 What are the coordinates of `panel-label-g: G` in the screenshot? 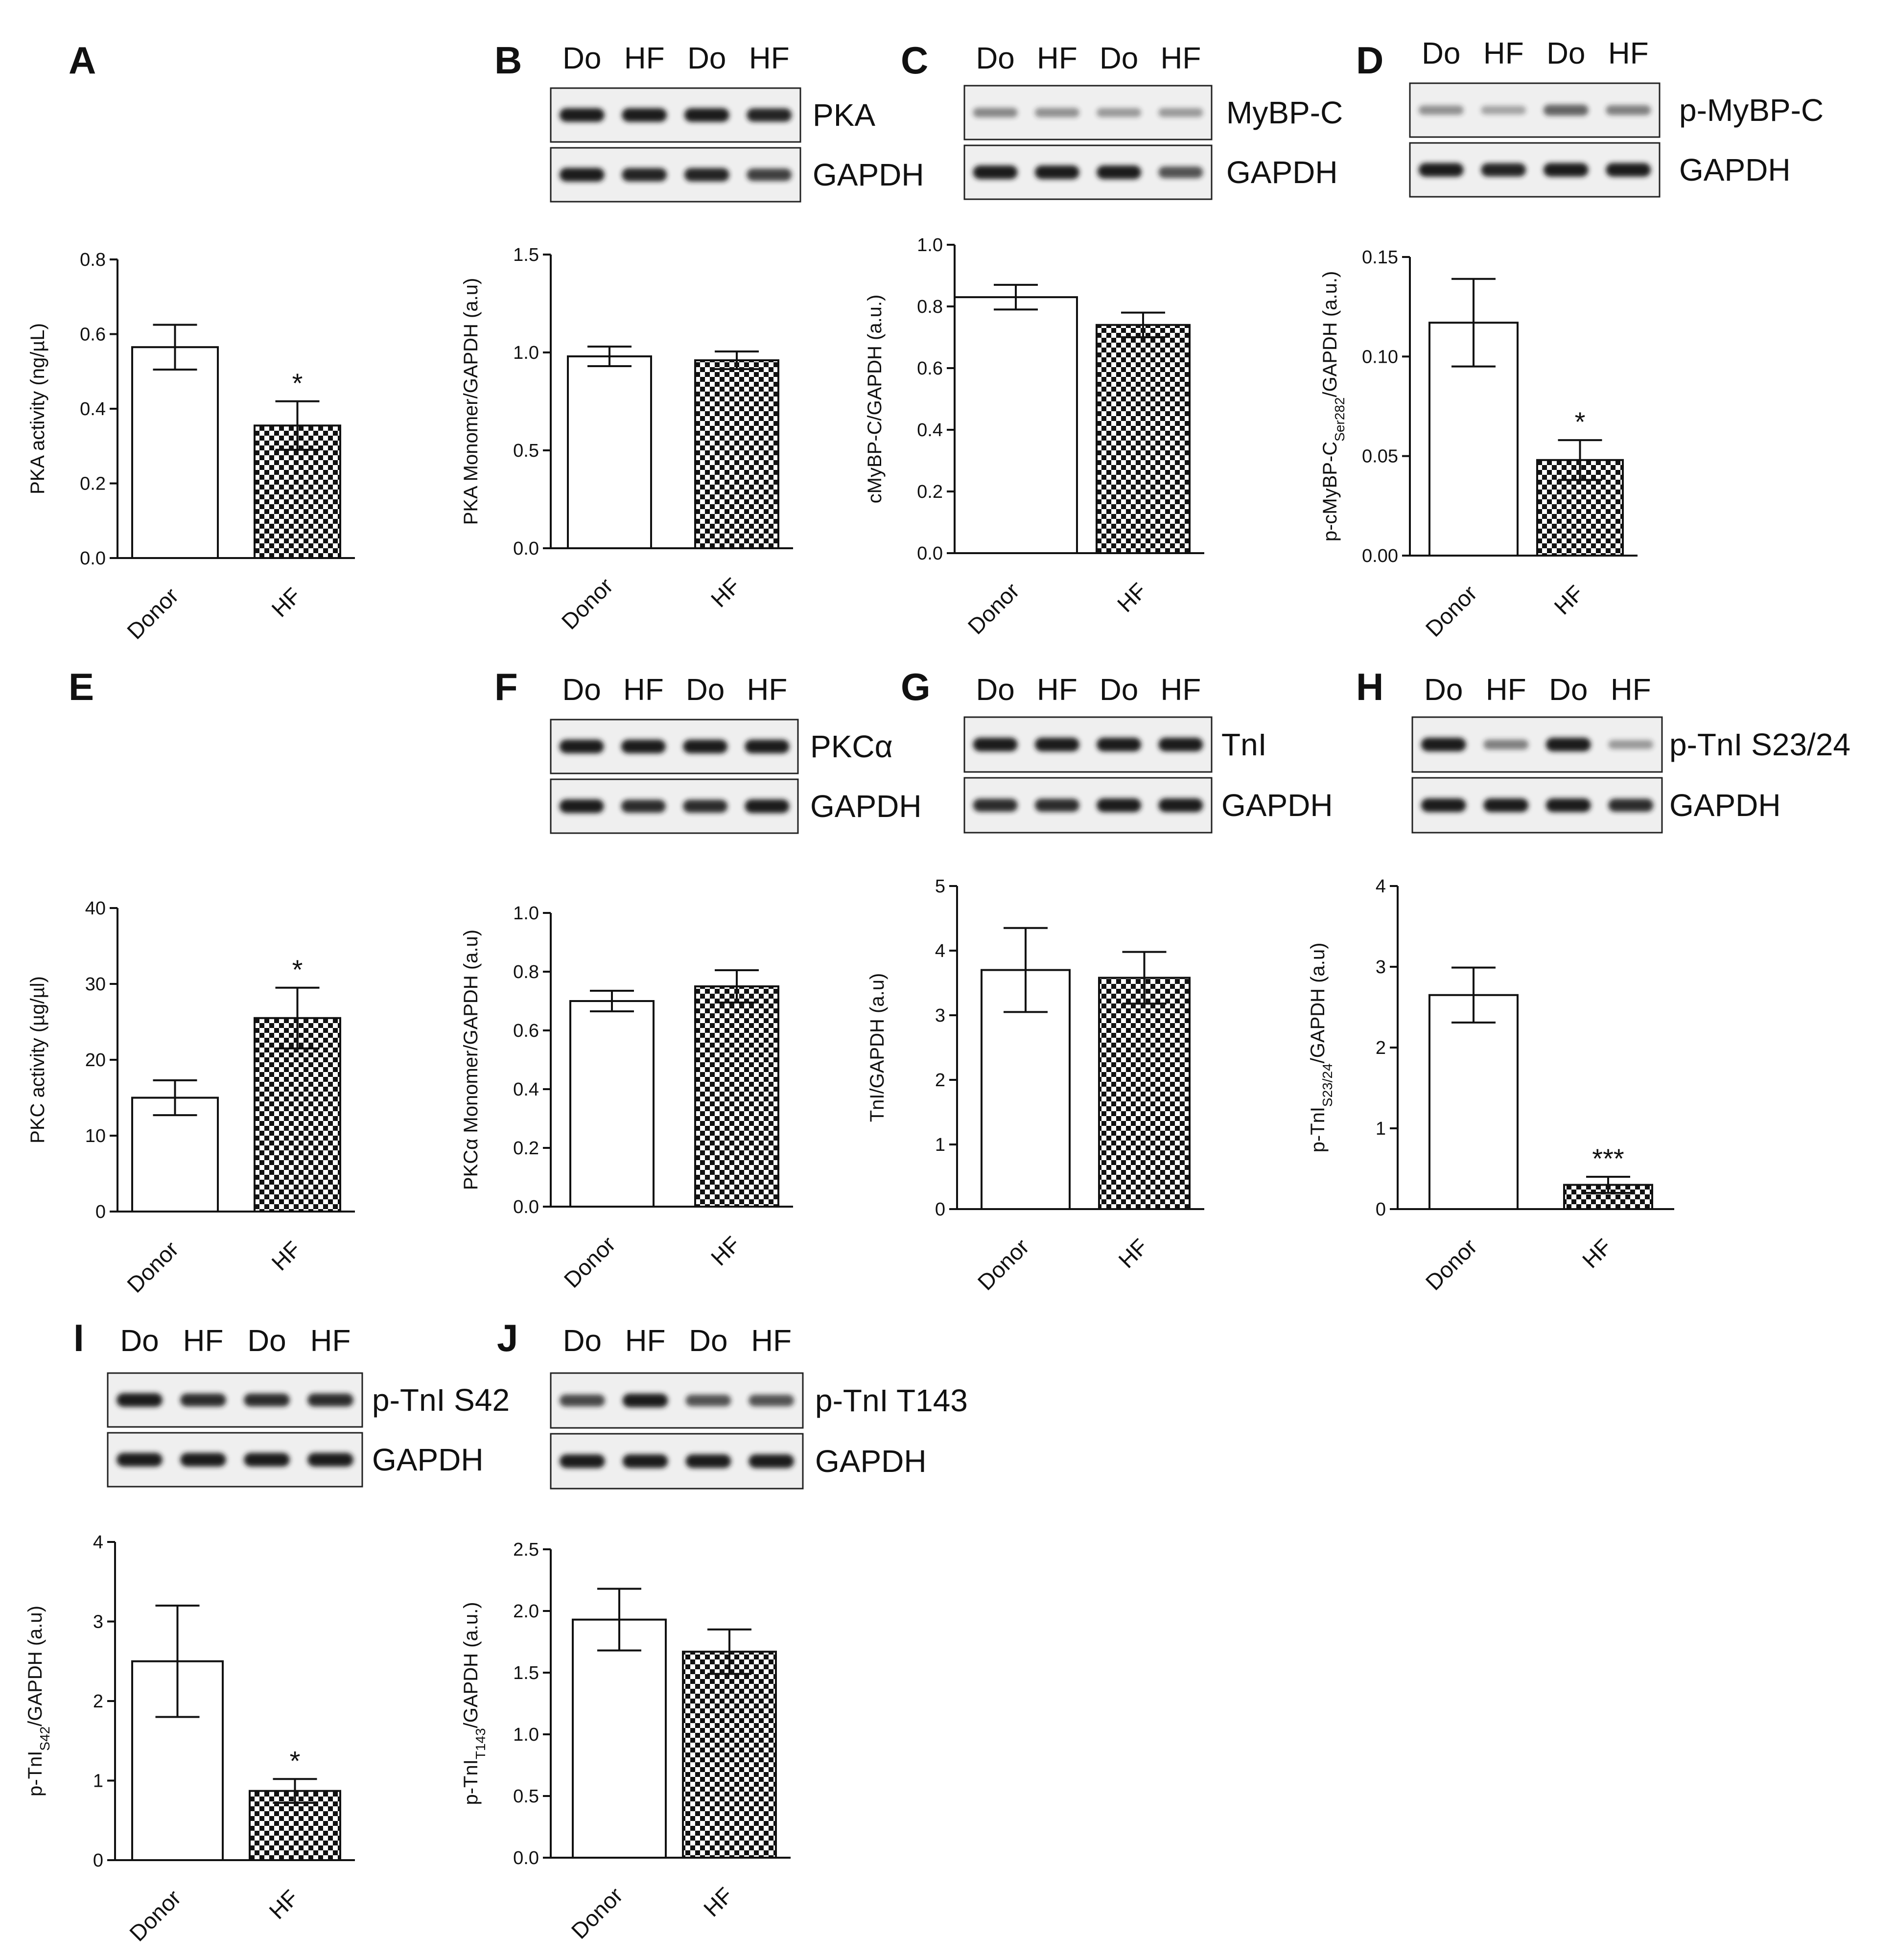 It's located at (916, 686).